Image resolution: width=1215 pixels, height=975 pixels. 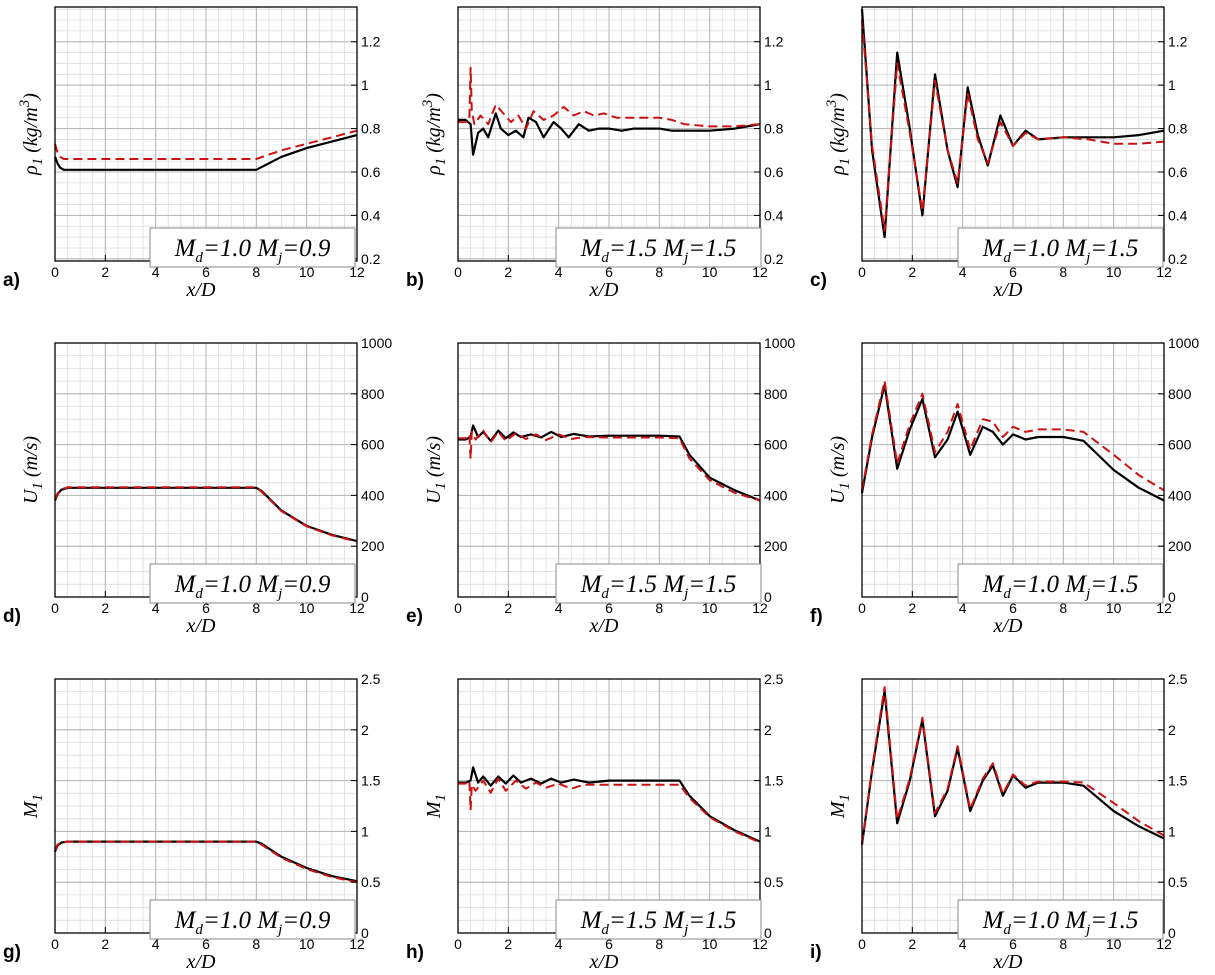 I want to click on chart-8-y-tick-label: 1, so click(x=768, y=831).